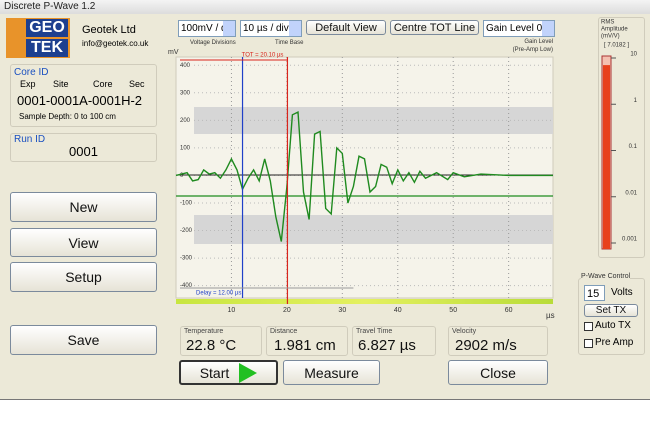 This screenshot has height=421, width=650. Describe the element at coordinates (80, 100) in the screenshot. I see `core-id: 0001-0001A-0001H-2` at that location.